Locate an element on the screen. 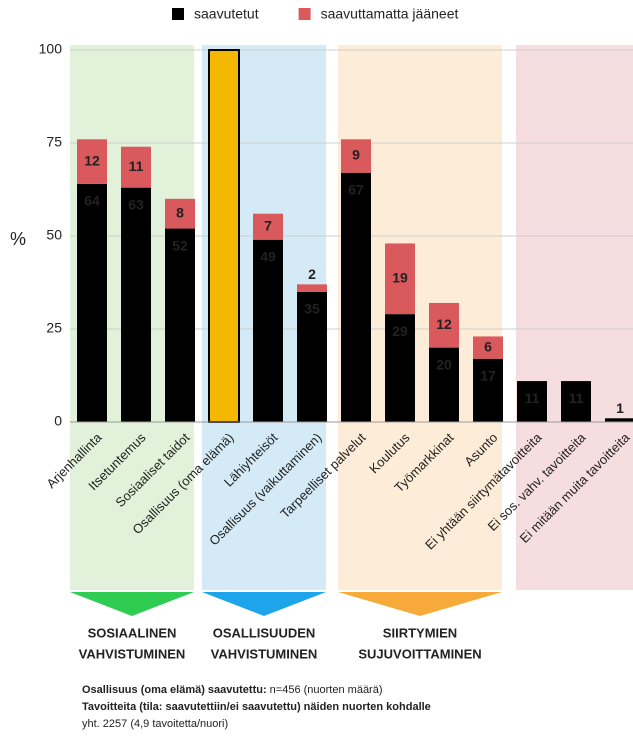 The height and width of the screenshot is (736, 633). data-label: 64 is located at coordinates (92, 201).